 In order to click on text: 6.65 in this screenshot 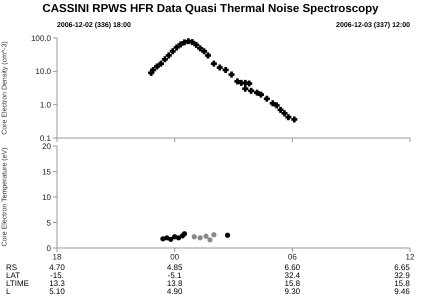, I will do `click(402, 267)`.